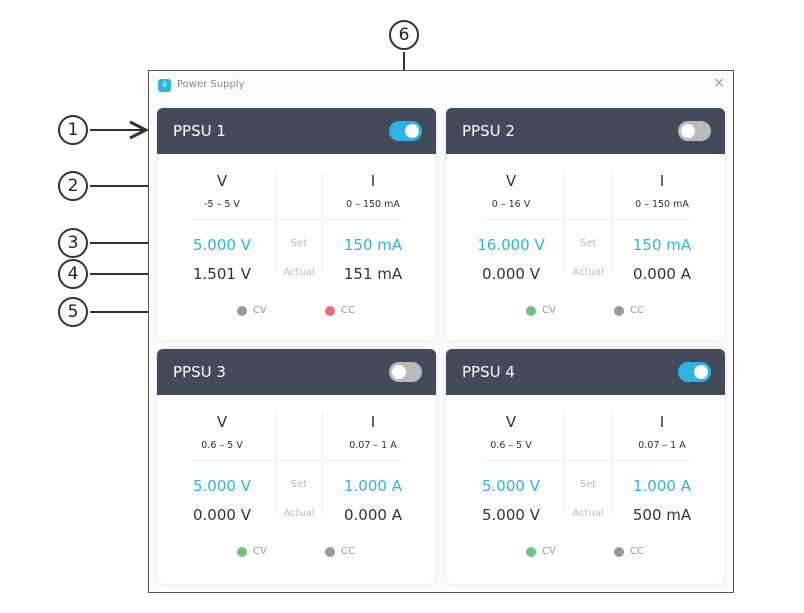 The width and height of the screenshot is (804, 613). Describe the element at coordinates (73, 130) in the screenshot. I see `callout-1: 1` at that location.